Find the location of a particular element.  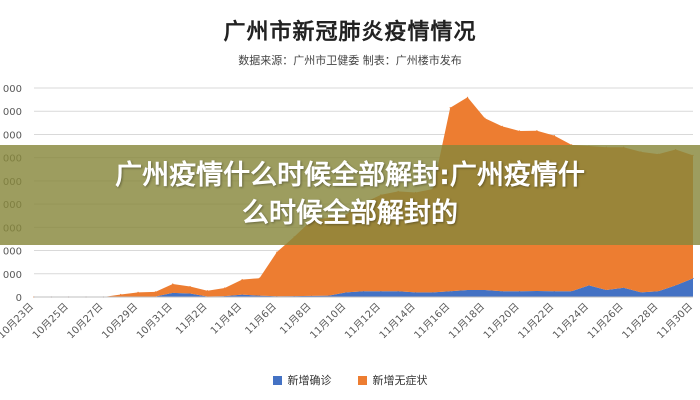

banner-line-2: 么时候全部解封的 is located at coordinates (350, 213).